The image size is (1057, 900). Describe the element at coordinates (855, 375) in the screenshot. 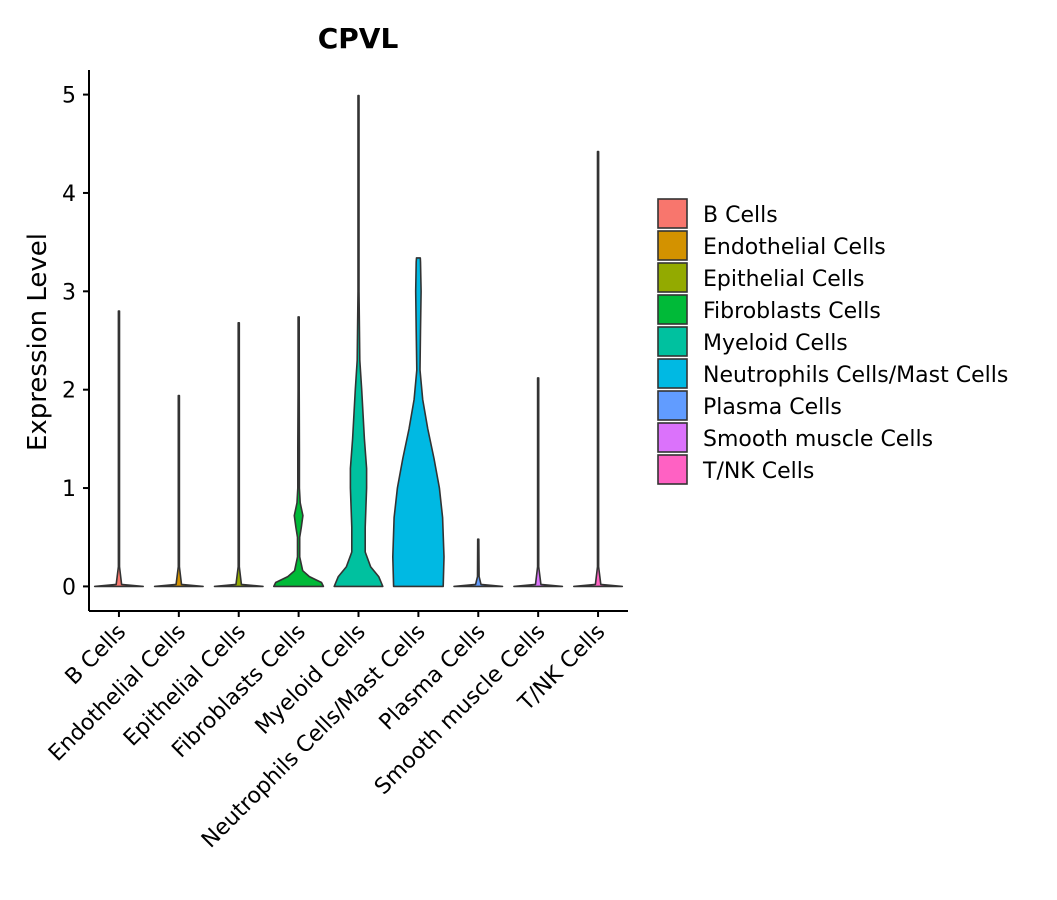

I see `legend-label: Neutrophils Cells/Mast Cells` at that location.